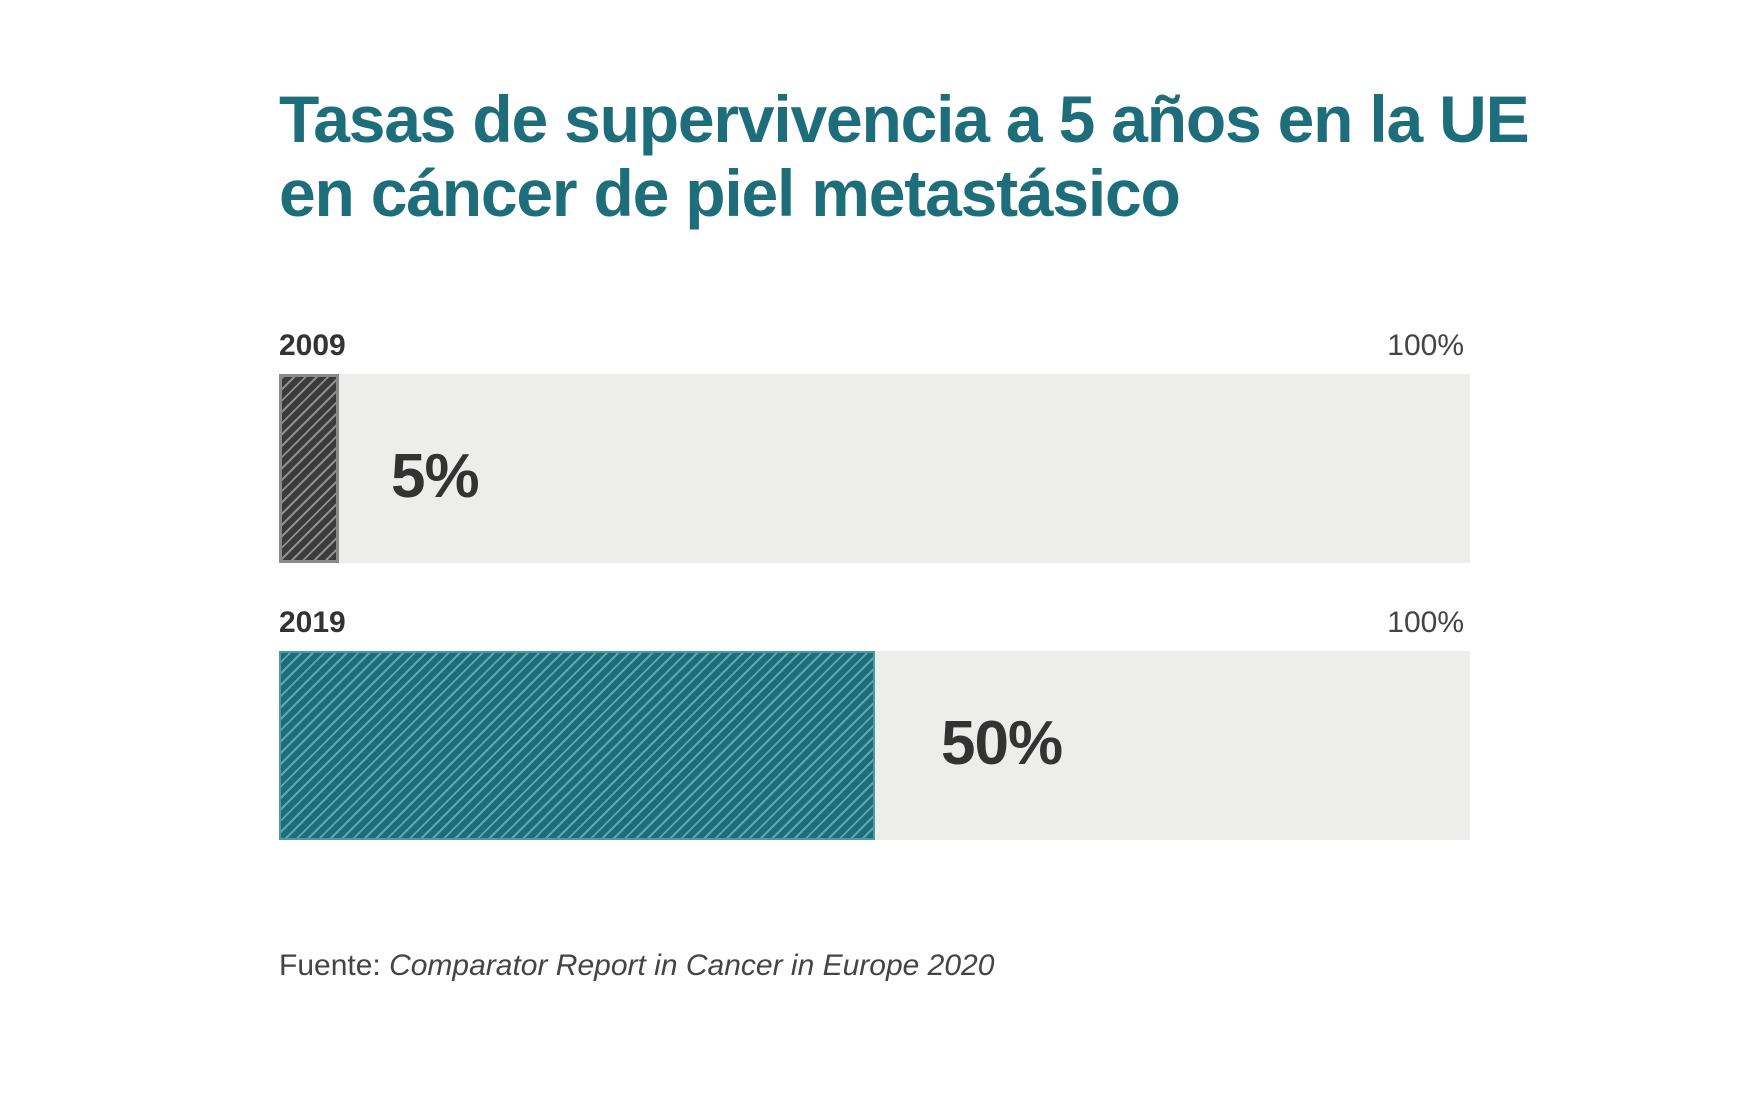 The image size is (1740, 1105). Describe the element at coordinates (1425, 345) in the screenshot. I see `max-label-2009: 100%` at that location.